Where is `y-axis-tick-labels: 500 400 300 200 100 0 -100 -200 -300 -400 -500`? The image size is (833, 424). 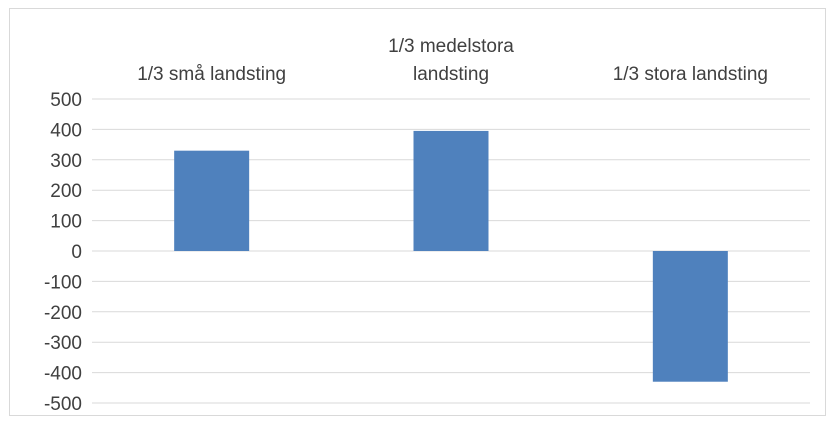 y-axis-tick-labels: 500 400 300 200 100 0 -100 -200 -300 -400 -500 is located at coordinates (63, 252).